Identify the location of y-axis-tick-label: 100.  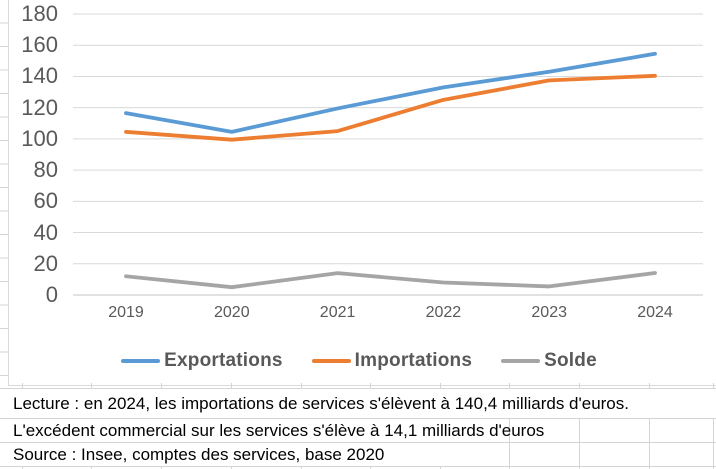
(39, 138).